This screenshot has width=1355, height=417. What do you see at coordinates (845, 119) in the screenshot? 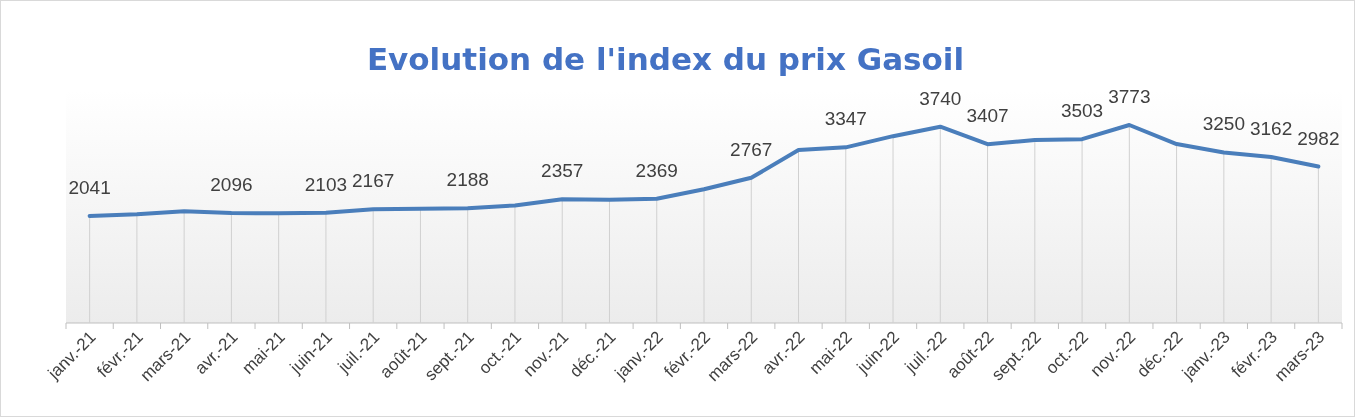
I see `data-label: 3347` at bounding box center [845, 119].